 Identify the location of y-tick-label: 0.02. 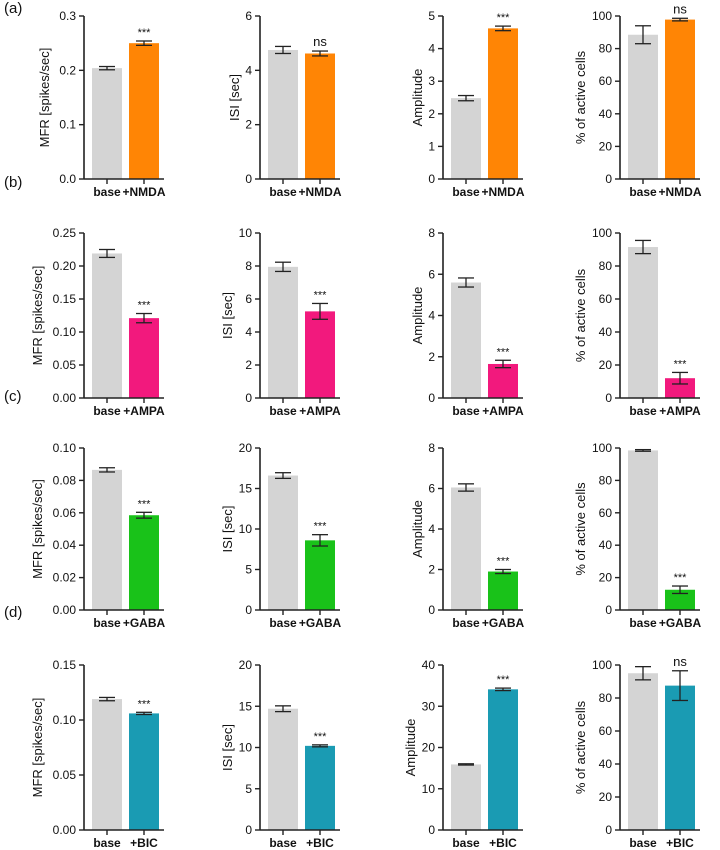
(65, 578).